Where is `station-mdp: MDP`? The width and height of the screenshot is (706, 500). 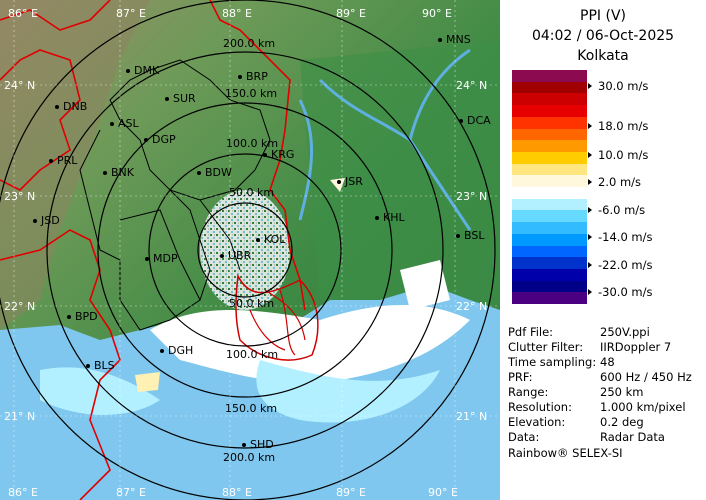
station-mdp: MDP is located at coordinates (165, 258).